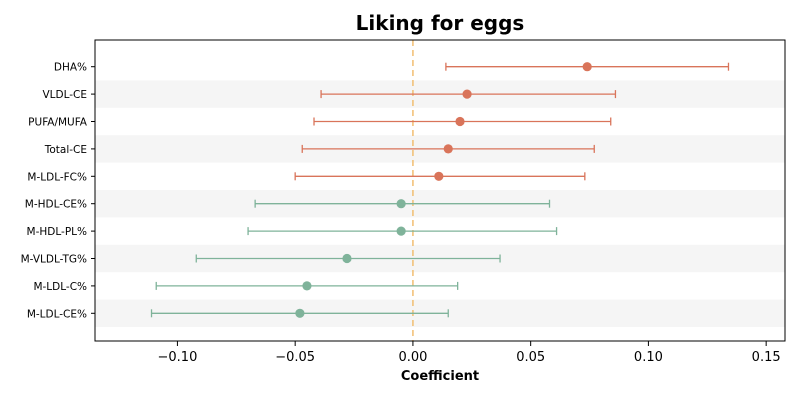  What do you see at coordinates (57, 177) in the screenshot?
I see `y-tick-label: M-LDL-FC%` at bounding box center [57, 177].